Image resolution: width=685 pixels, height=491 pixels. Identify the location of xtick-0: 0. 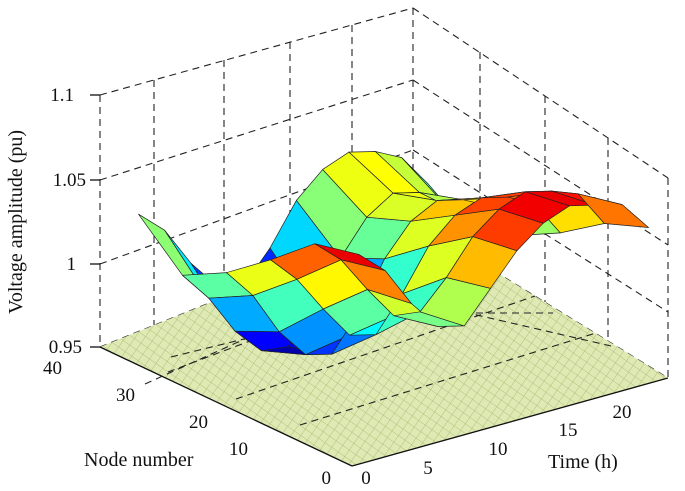
(366, 478).